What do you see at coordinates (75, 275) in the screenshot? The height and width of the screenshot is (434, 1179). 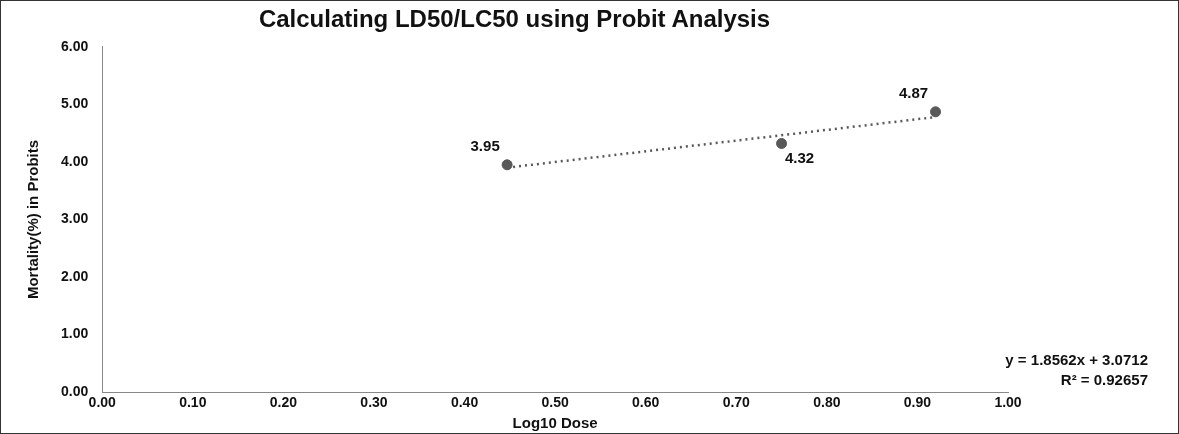 I see `y-tick-label: 2.00` at bounding box center [75, 275].